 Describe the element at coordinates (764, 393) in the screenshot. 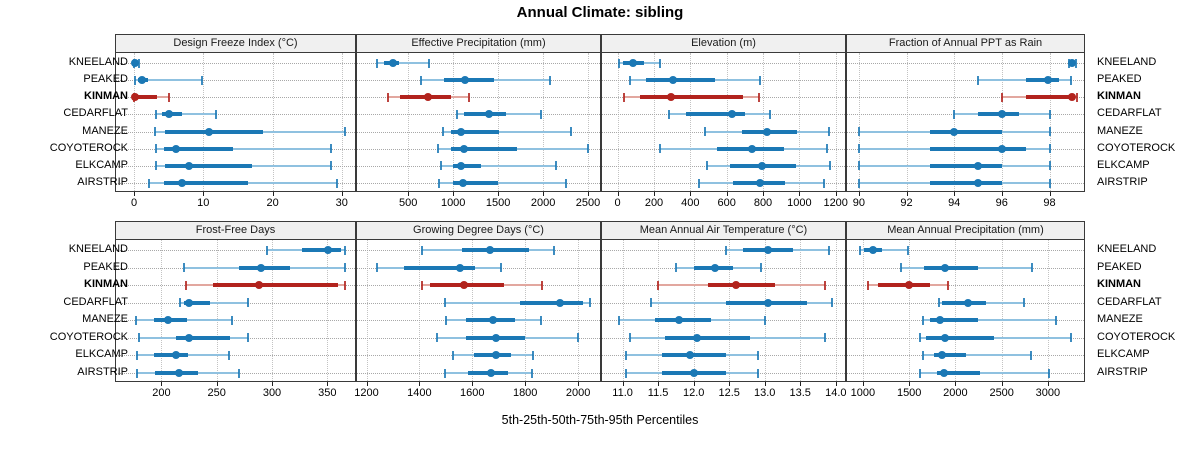

I see `axis-tick-label: 13.0` at that location.